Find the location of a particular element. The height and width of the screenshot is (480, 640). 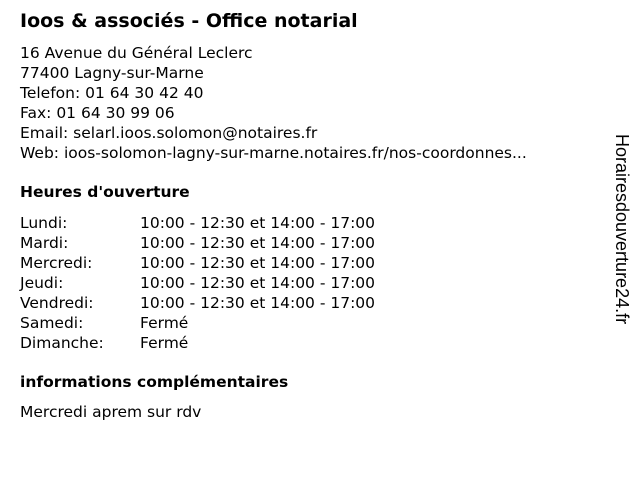

fax: Fax: 01 64 30 99 06 is located at coordinates (97, 113).